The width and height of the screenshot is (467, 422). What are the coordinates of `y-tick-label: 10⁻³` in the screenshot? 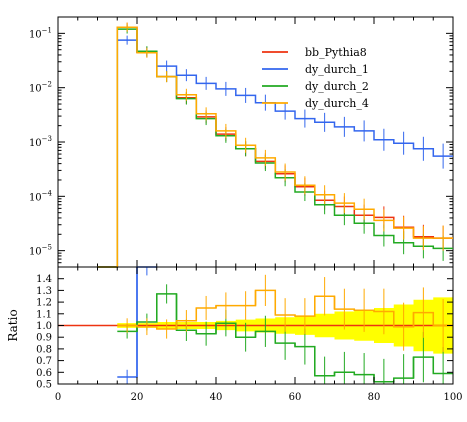 It's located at (40, 142).